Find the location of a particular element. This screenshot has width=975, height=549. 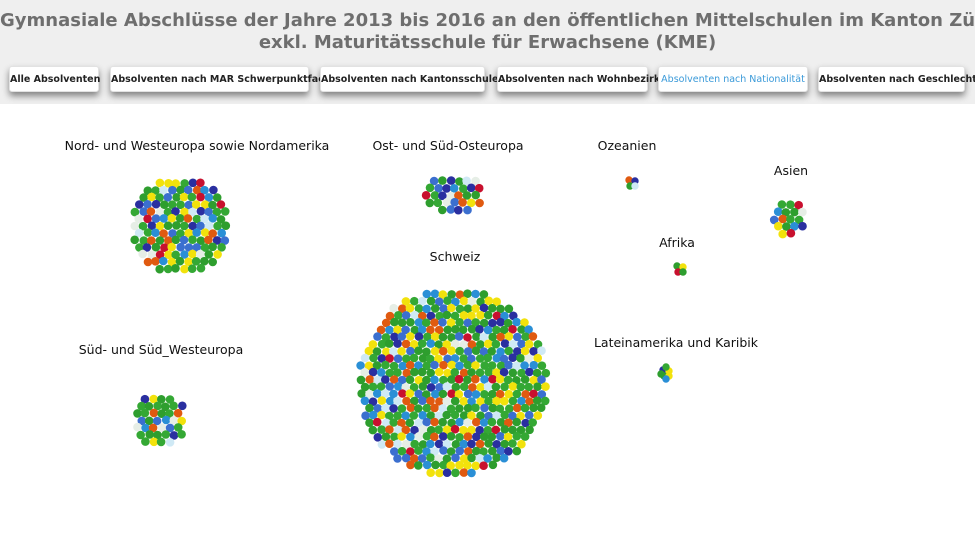

nav-button-nationalitaet: Absolventen nach Nationalität is located at coordinates (733, 79).